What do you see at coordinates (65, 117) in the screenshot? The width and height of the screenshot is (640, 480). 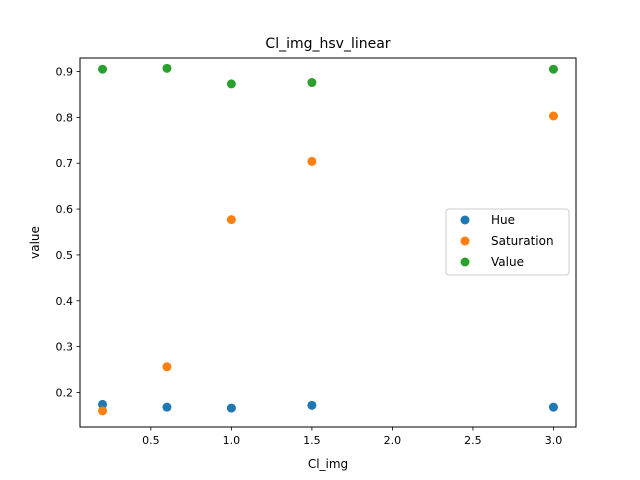 I see `y-tick-label: 0.8` at bounding box center [65, 117].